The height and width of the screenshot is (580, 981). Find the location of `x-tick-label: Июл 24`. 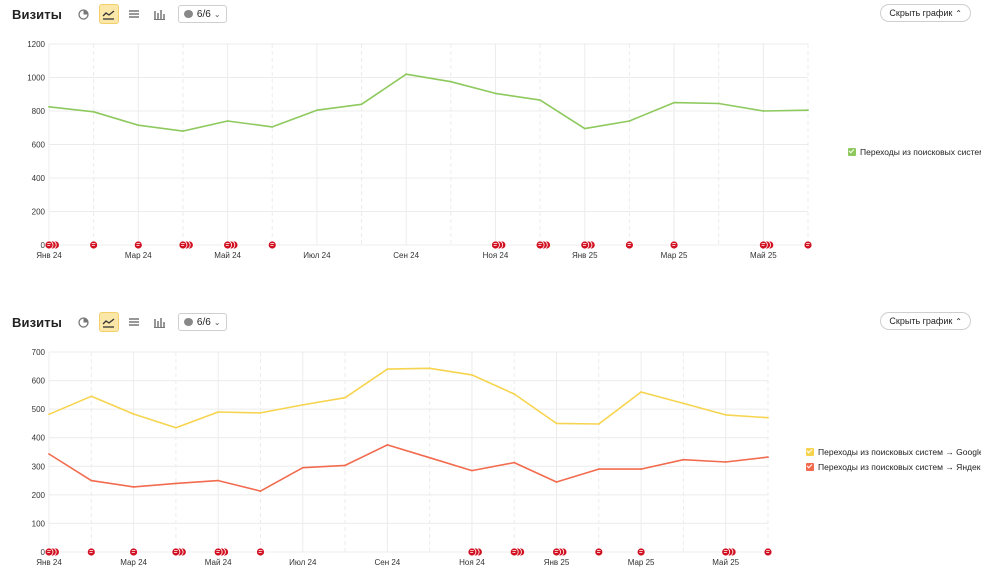

x-tick-label: Июл 24 is located at coordinates (303, 562).